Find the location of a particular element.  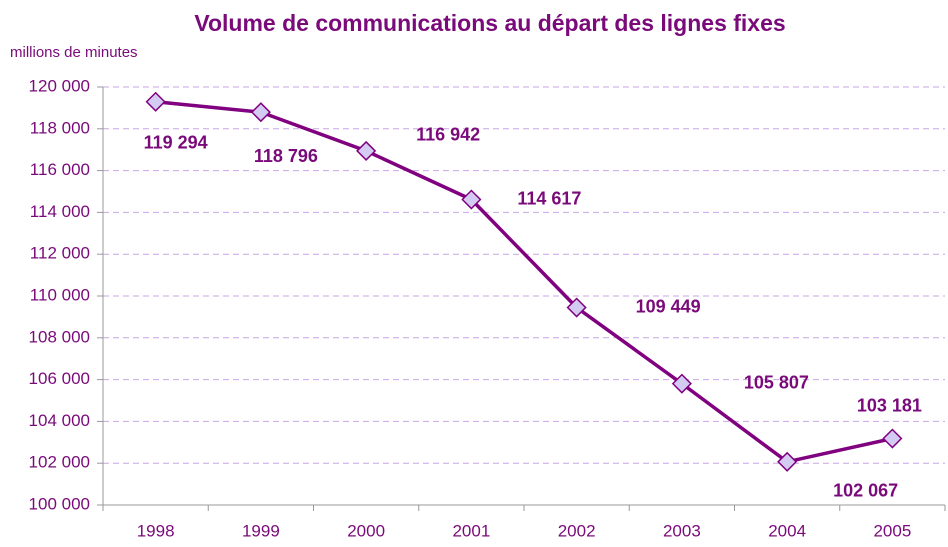

y-tick-label: 100 000 is located at coordinates (59, 503).